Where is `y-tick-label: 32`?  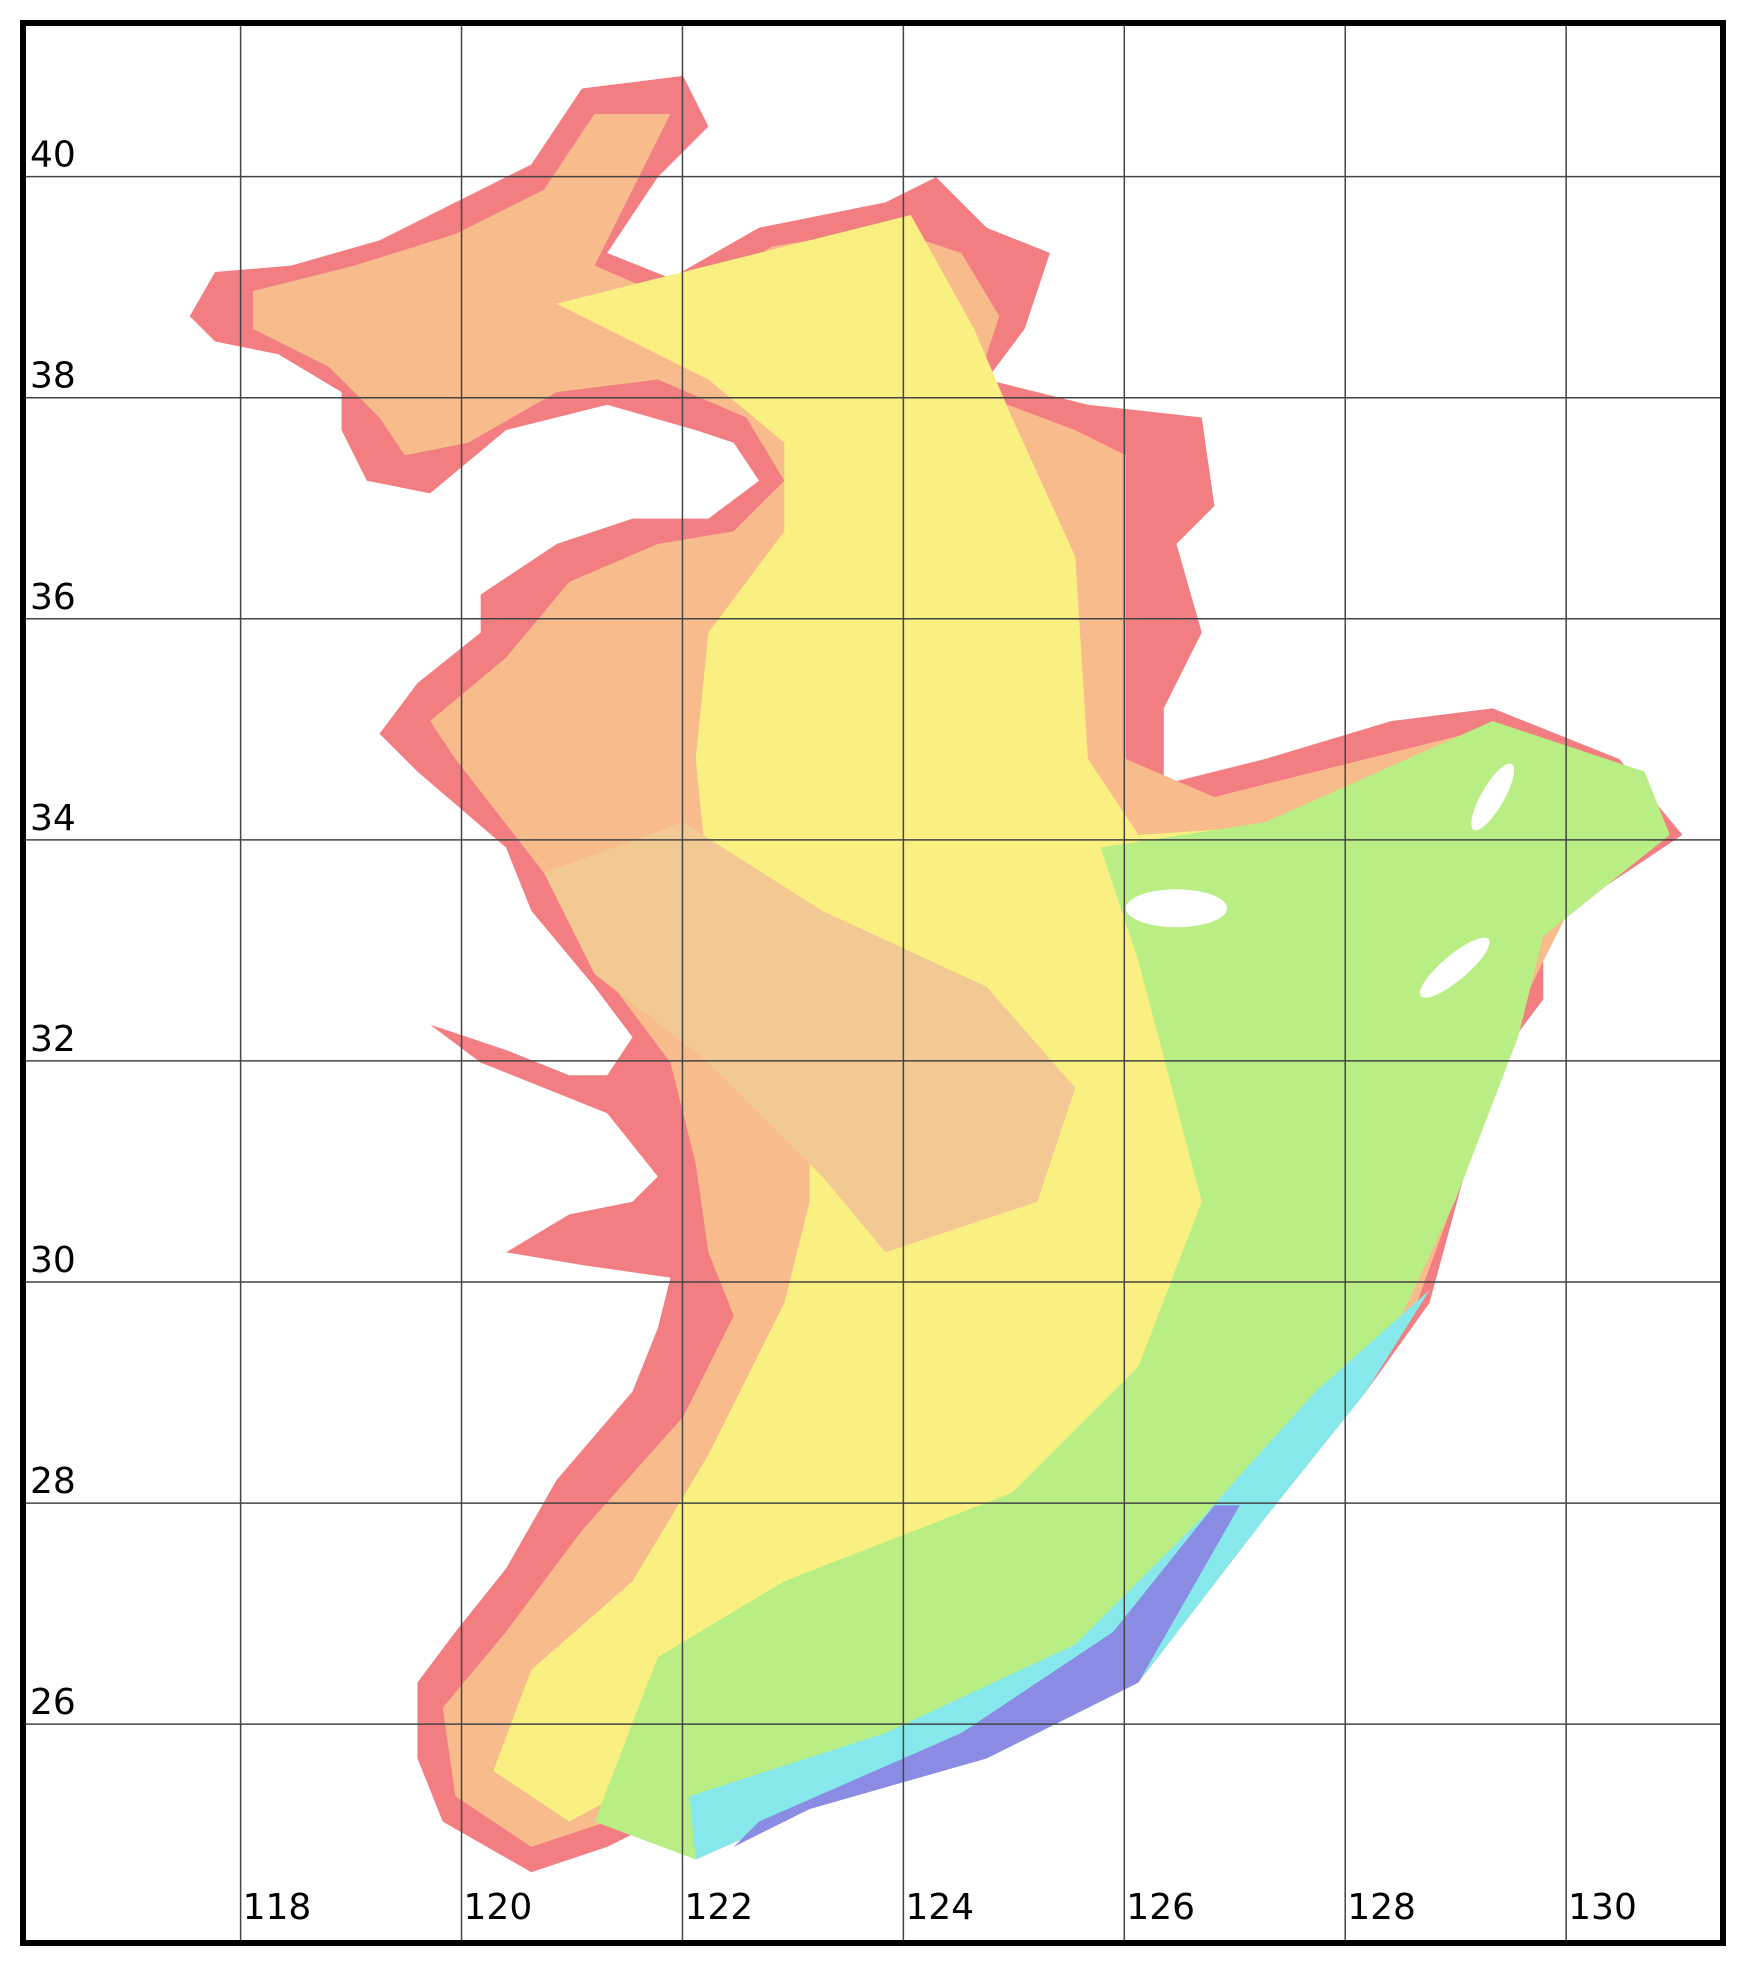
y-tick-label: 32 is located at coordinates (53, 1039).